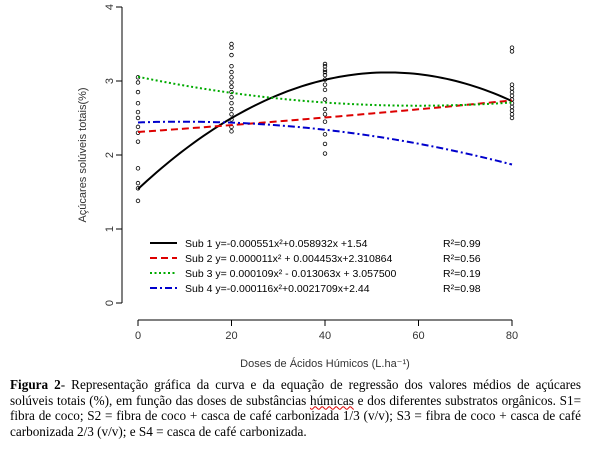 The image size is (591, 468). I want to click on x-tick-label: 40, so click(325, 336).